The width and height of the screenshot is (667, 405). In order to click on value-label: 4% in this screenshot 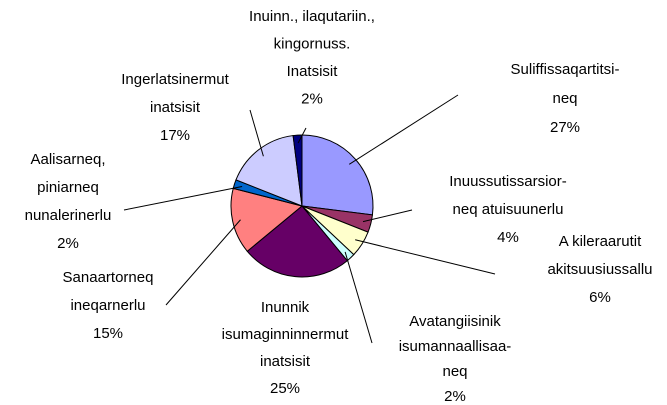, I will do `click(508, 237)`.